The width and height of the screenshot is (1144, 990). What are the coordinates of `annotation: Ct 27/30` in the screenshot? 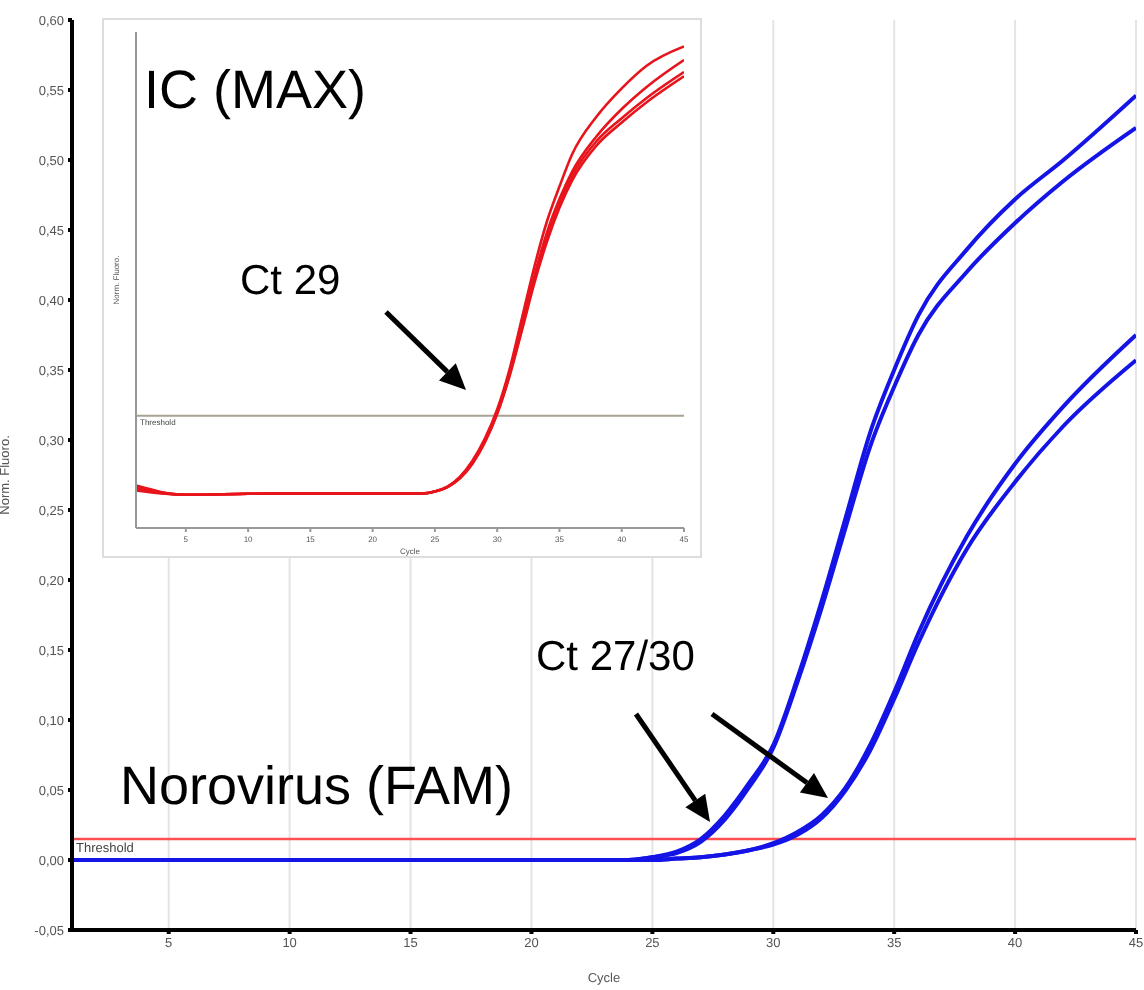 It's located at (615, 657).